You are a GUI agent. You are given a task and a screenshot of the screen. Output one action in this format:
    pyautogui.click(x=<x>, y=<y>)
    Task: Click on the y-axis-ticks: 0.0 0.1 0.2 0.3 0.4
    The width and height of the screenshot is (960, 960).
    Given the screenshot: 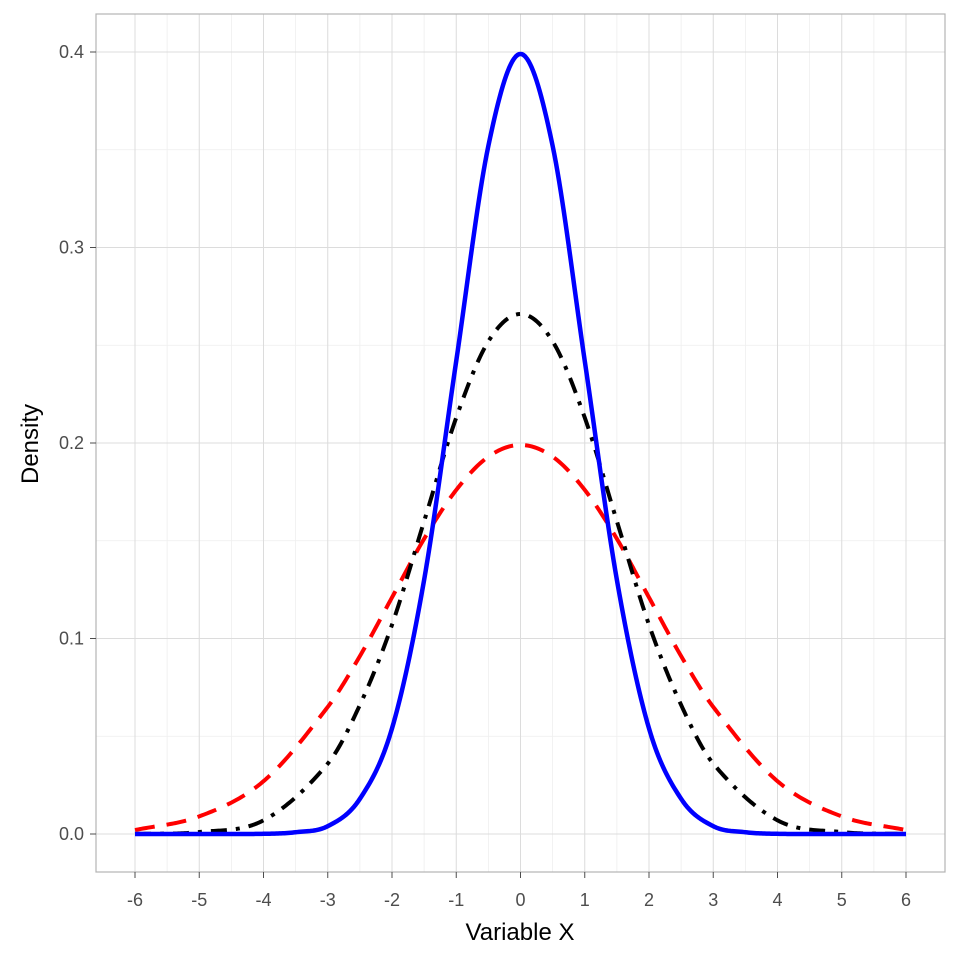 What is the action you would take?
    pyautogui.click(x=77, y=443)
    